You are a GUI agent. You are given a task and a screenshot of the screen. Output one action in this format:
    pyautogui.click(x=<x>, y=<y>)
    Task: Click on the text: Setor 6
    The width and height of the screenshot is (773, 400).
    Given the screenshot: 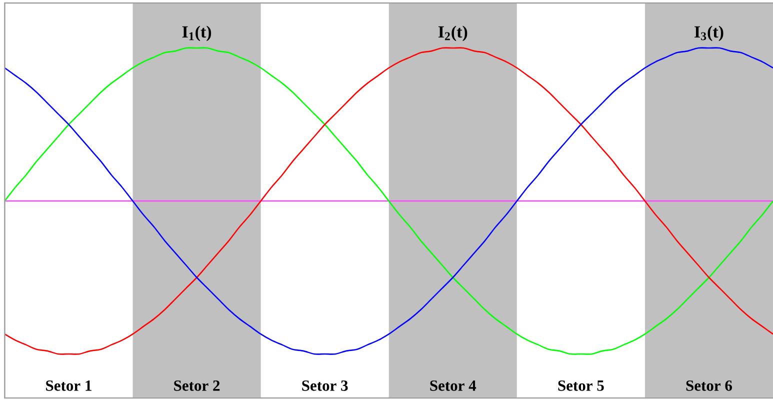 What is the action you would take?
    pyautogui.click(x=709, y=385)
    